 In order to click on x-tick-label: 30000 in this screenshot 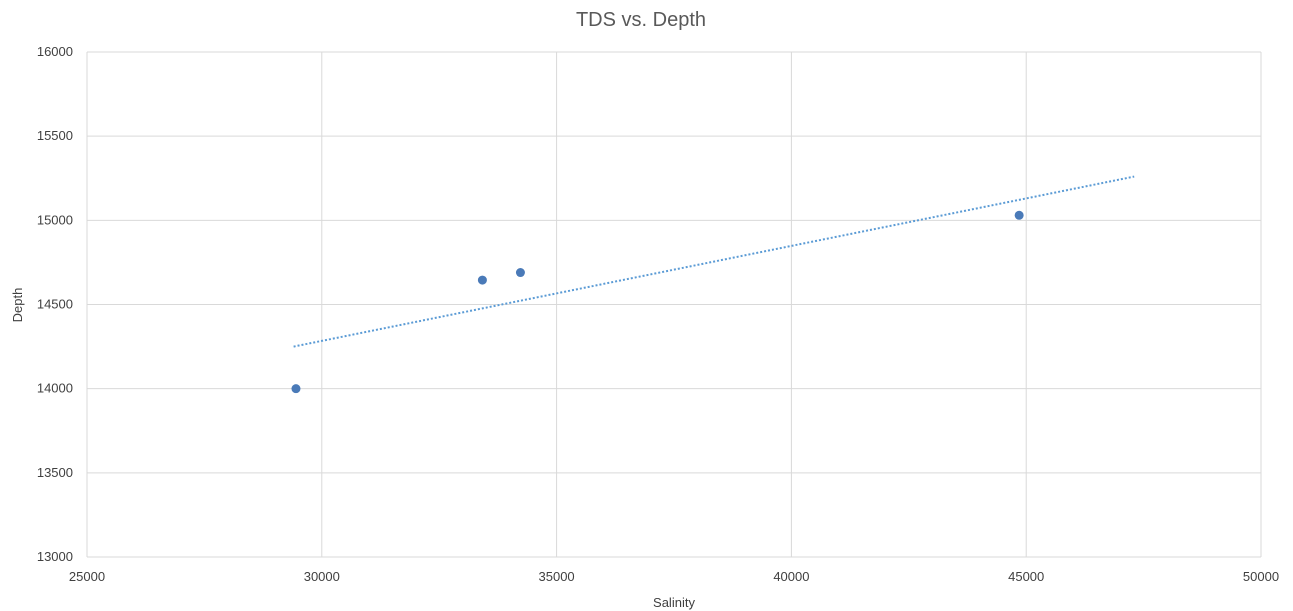, I will do `click(322, 576)`.